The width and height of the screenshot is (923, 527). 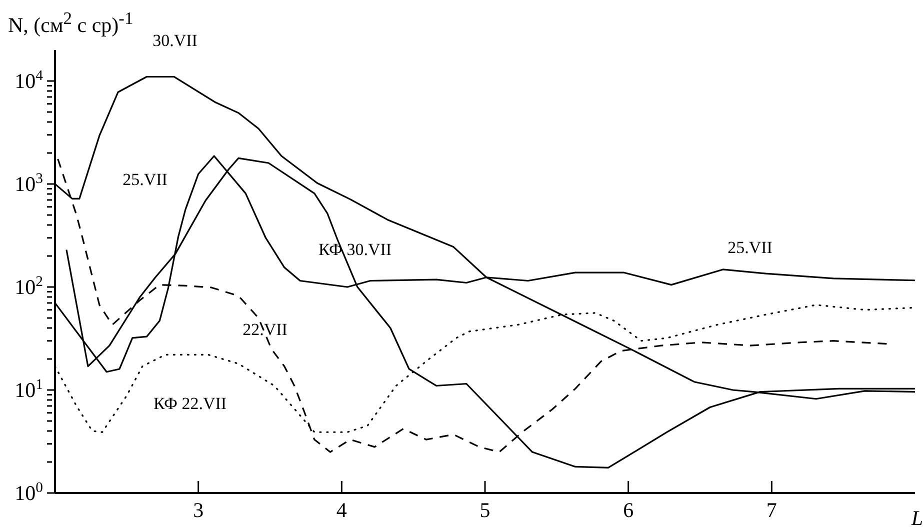 I want to click on y-tick-label: 10$^{0}$, so click(x=28, y=492).